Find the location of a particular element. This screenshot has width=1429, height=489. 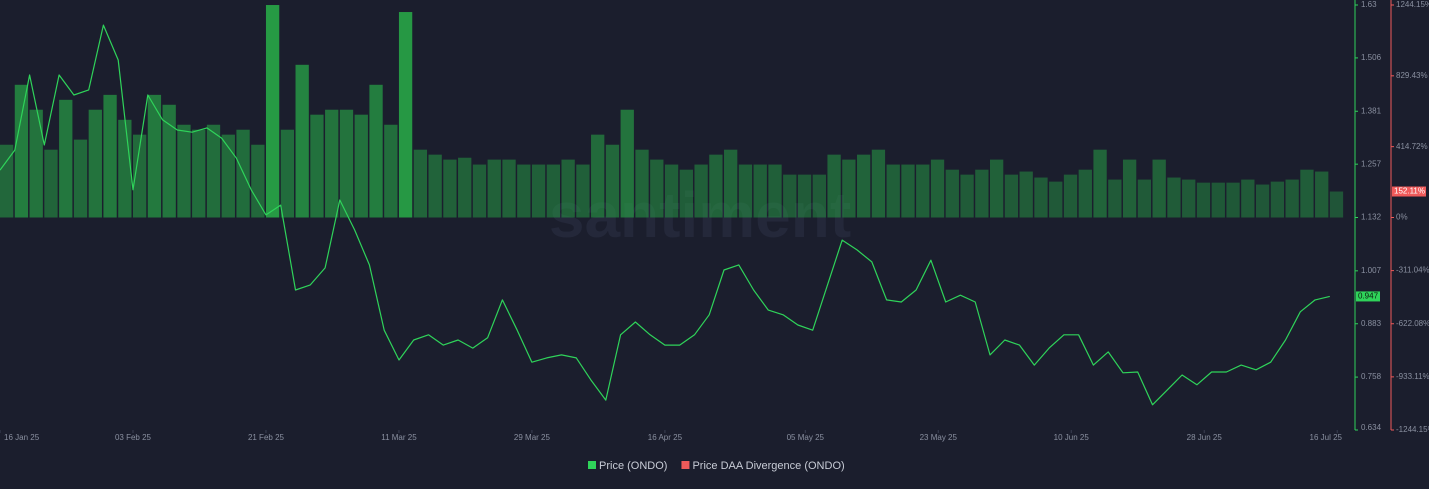

x-tick-label: 29 Mar 25 is located at coordinates (532, 437).